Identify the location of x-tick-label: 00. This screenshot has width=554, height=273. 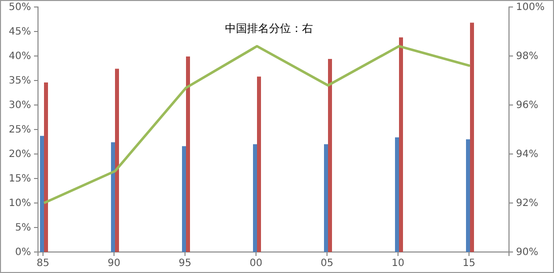
(256, 264).